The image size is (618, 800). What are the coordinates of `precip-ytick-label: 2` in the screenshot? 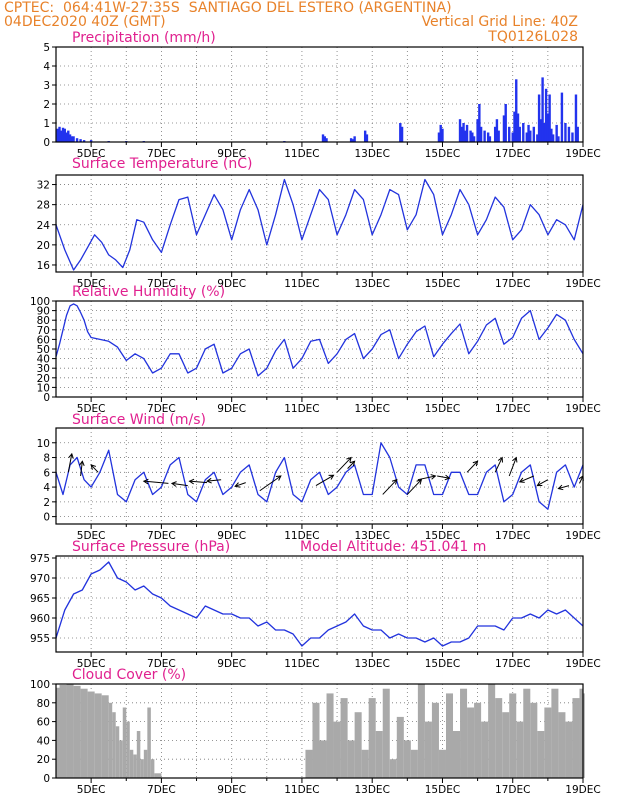 It's located at (46, 105).